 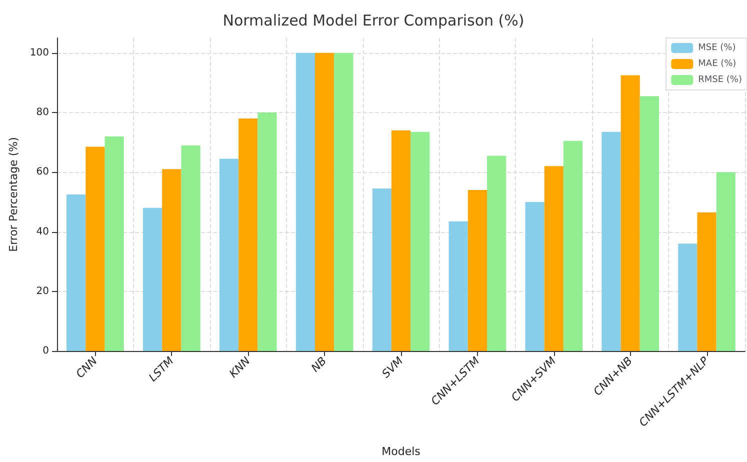 What do you see at coordinates (717, 48) in the screenshot?
I see `legend-label: MSE (%)` at bounding box center [717, 48].